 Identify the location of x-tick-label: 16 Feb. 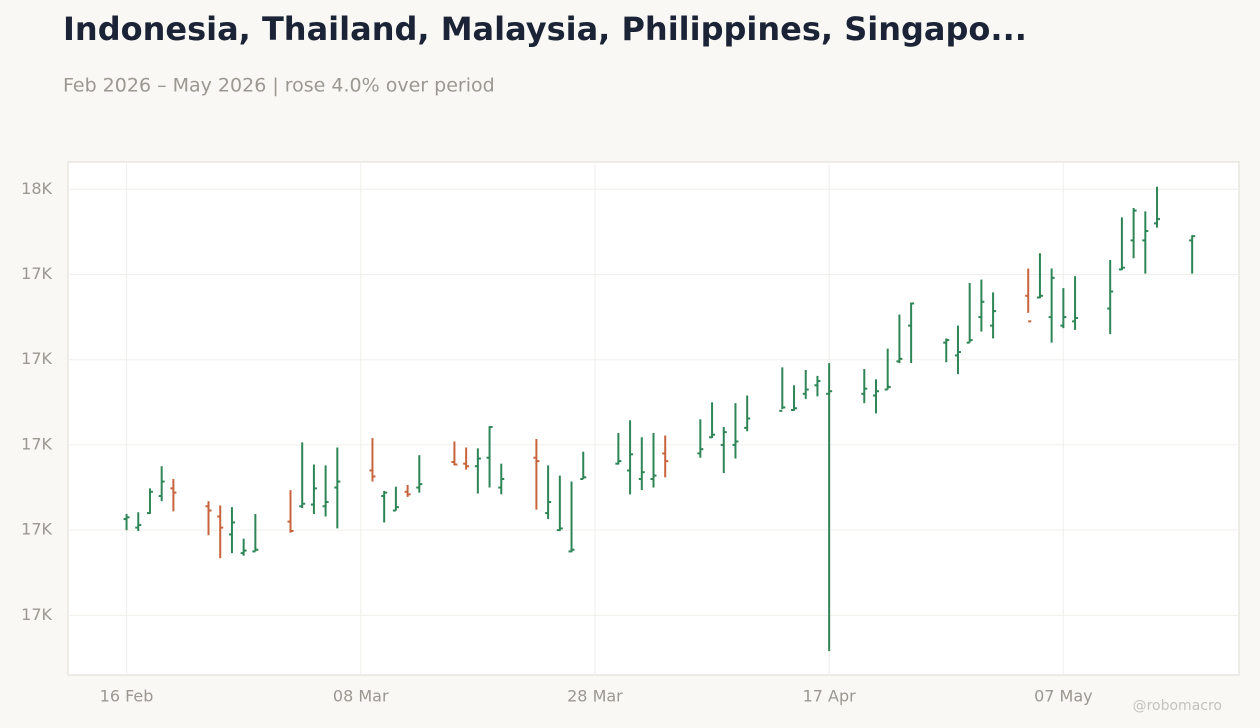
(127, 696).